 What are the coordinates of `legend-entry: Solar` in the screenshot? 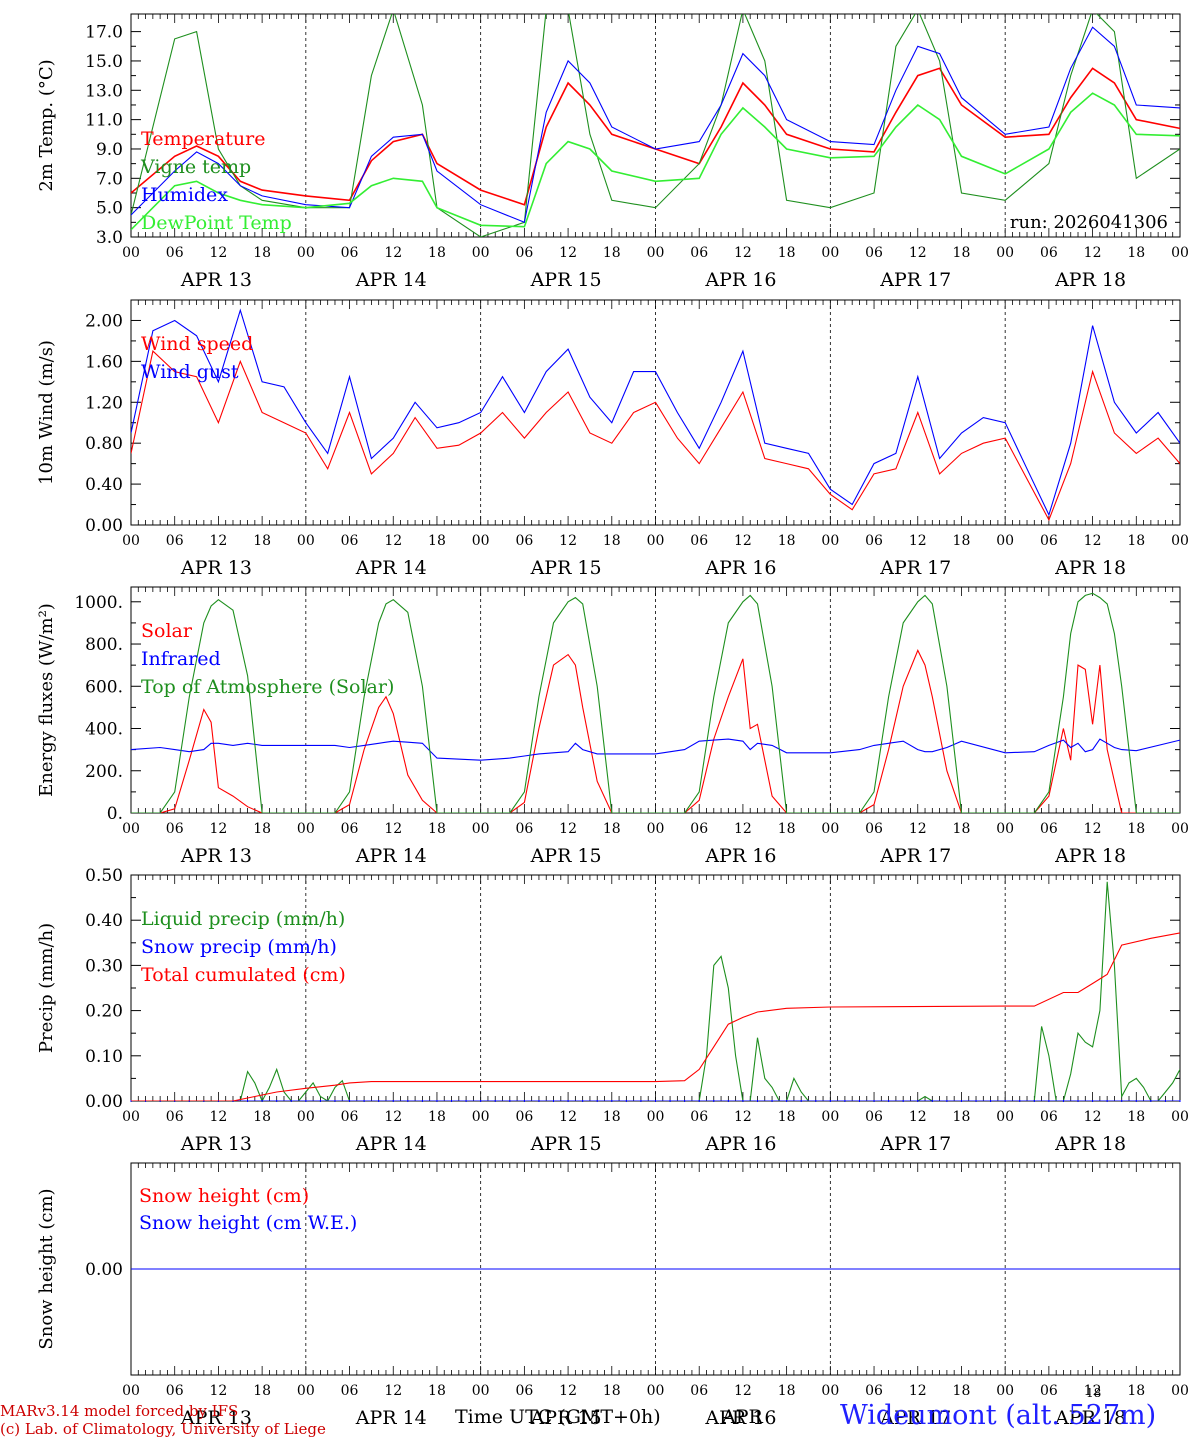 It's located at (167, 631).